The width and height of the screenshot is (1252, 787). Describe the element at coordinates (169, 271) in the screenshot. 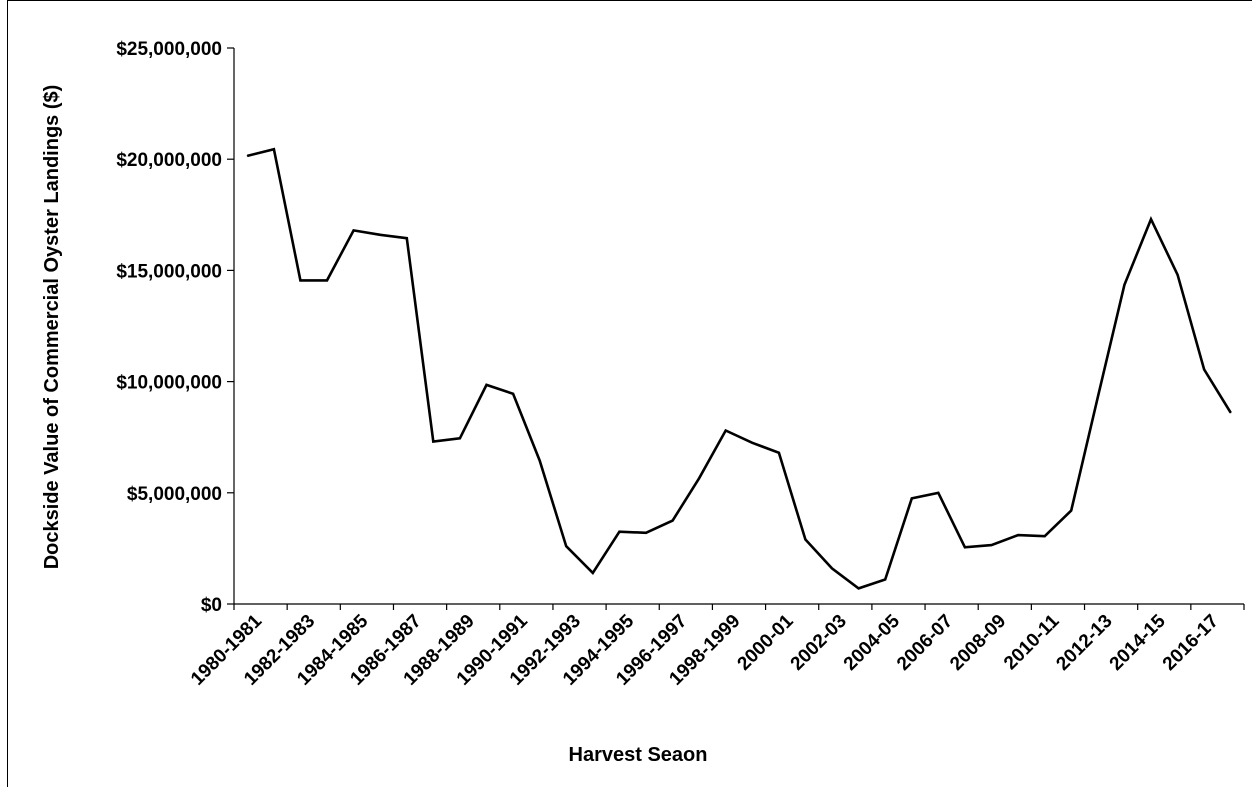

I see `y-tick-label: $15,000,000` at that location.